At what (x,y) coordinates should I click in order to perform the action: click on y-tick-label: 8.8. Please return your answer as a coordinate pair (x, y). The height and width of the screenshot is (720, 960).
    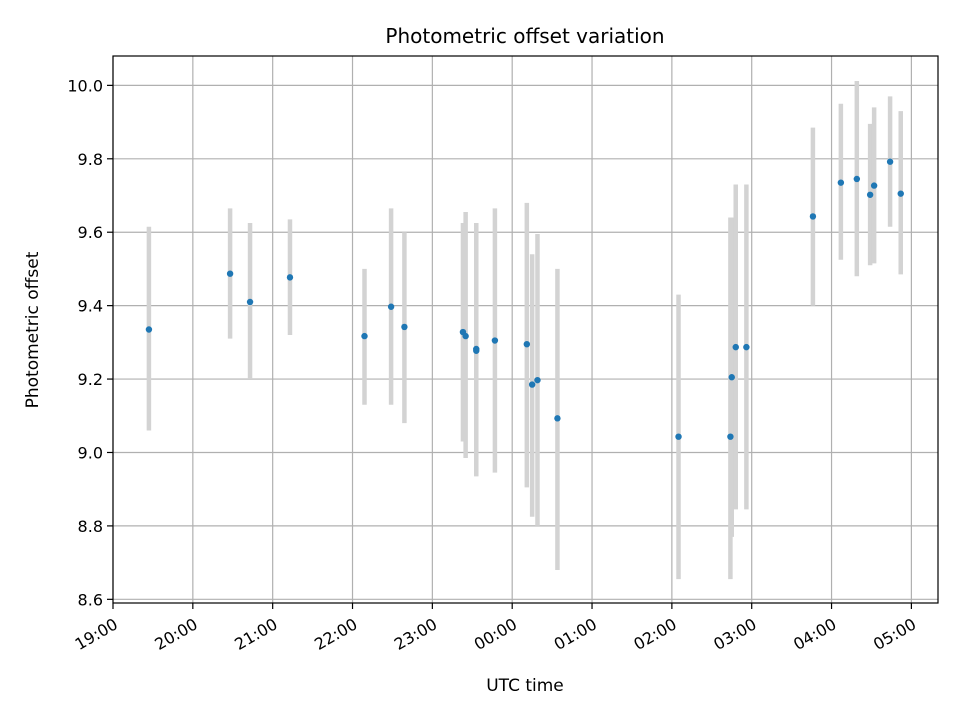
    Looking at the image, I should click on (90, 526).